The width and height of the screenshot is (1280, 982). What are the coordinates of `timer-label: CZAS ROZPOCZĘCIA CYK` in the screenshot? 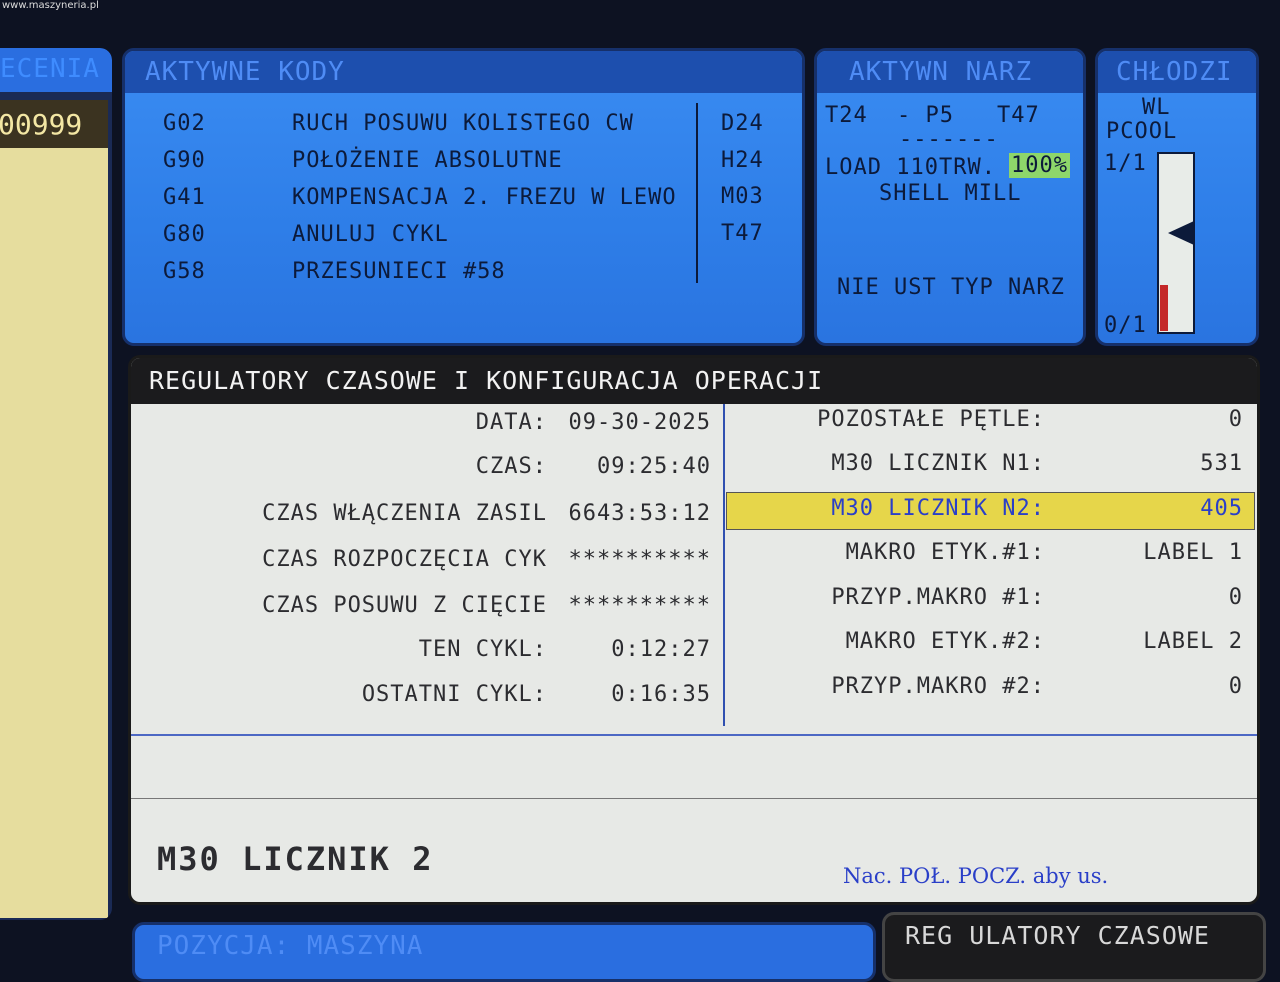 It's located at (404, 559).